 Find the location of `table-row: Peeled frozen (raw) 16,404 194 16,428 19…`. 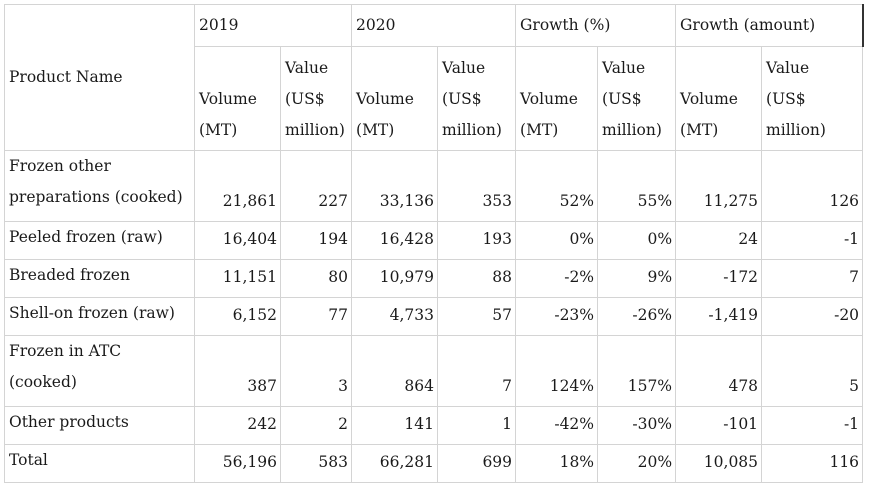

table-row: Peeled frozen (raw) 16,404 194 16,428 19… is located at coordinates (434, 240).